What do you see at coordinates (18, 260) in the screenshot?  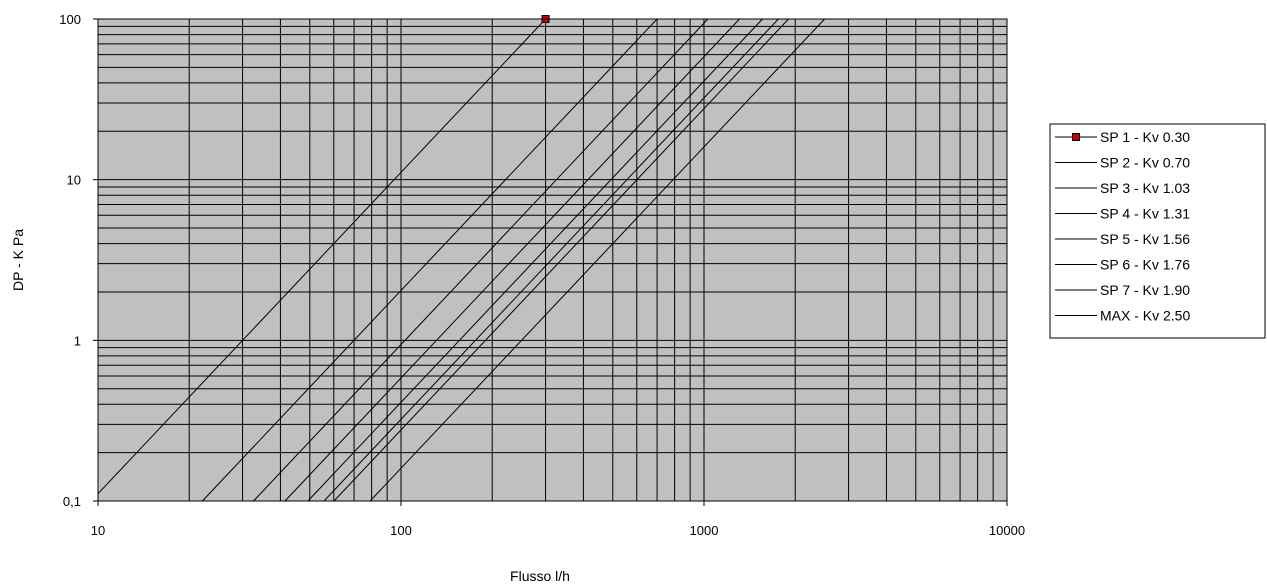 I see `y-axis-label: DP - K Pa` at bounding box center [18, 260].